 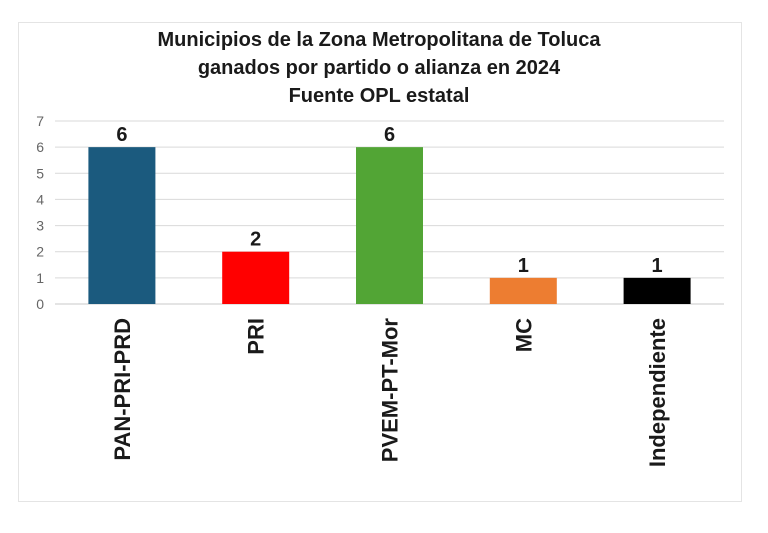 What do you see at coordinates (390, 390) in the screenshot?
I see `x-tick-label: PVEM-PT-Mor` at bounding box center [390, 390].